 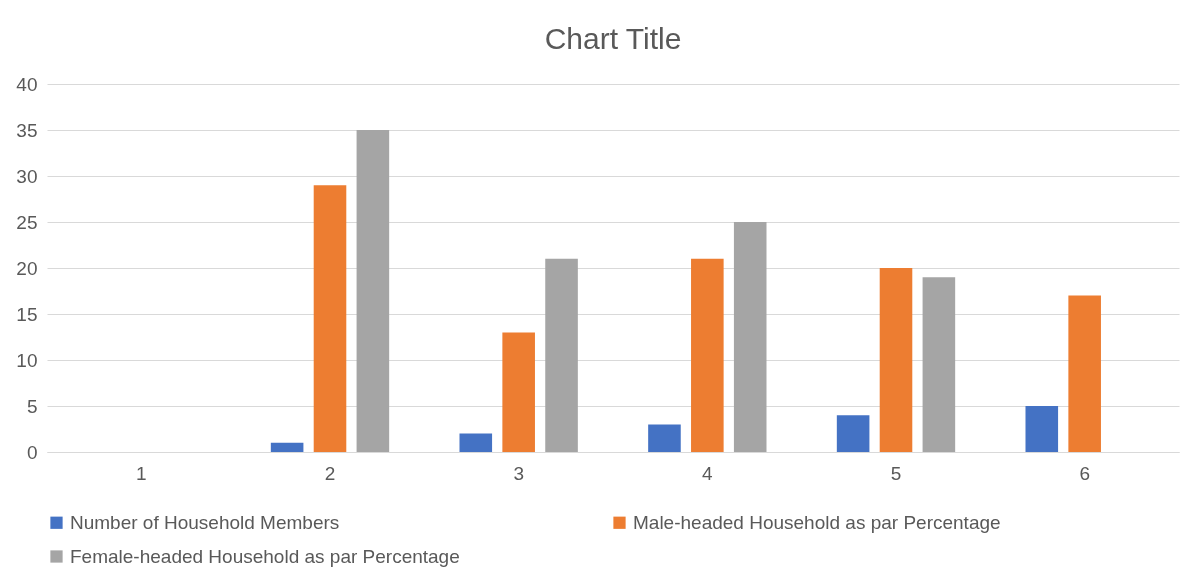 What do you see at coordinates (708, 473) in the screenshot?
I see `x-tick-label: 4` at bounding box center [708, 473].